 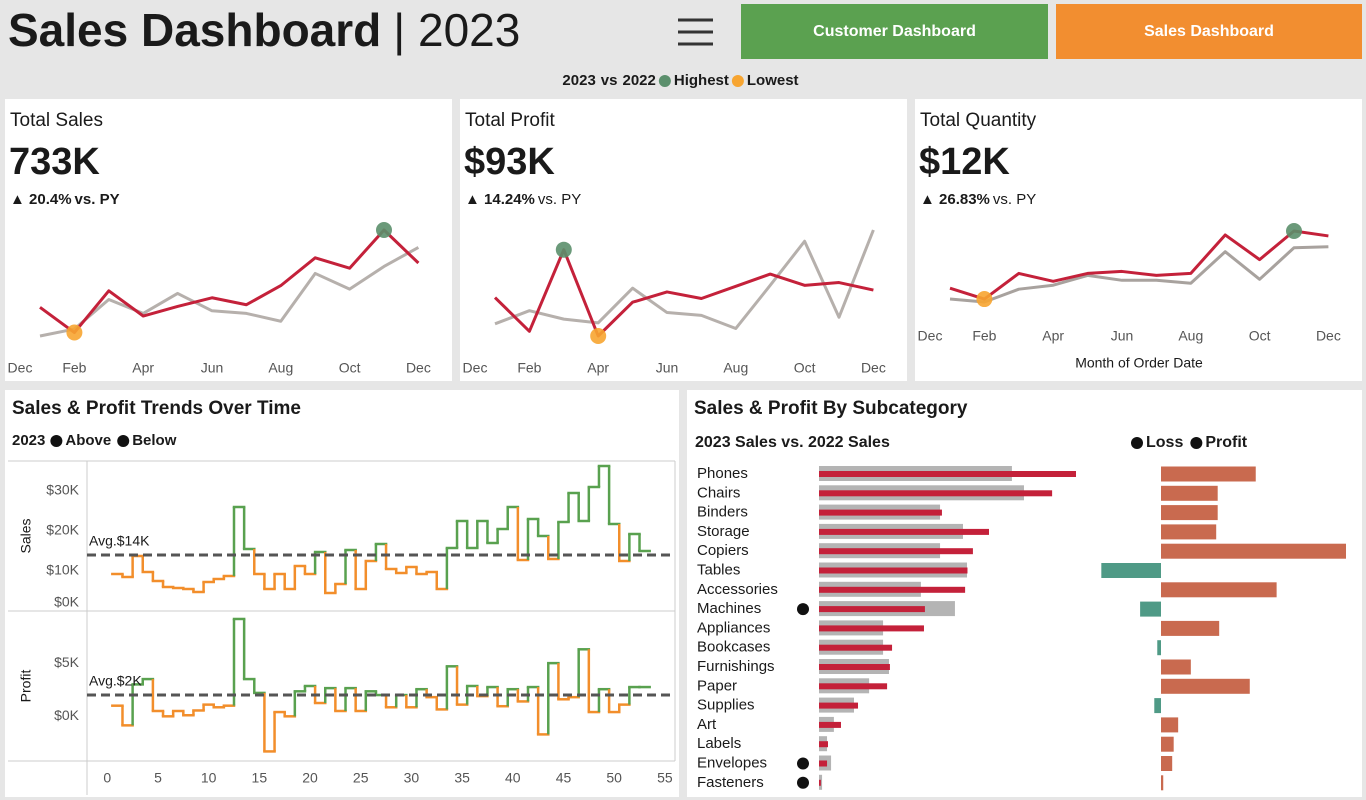 What do you see at coordinates (717, 685) in the screenshot?
I see `category-label: Paper` at bounding box center [717, 685].